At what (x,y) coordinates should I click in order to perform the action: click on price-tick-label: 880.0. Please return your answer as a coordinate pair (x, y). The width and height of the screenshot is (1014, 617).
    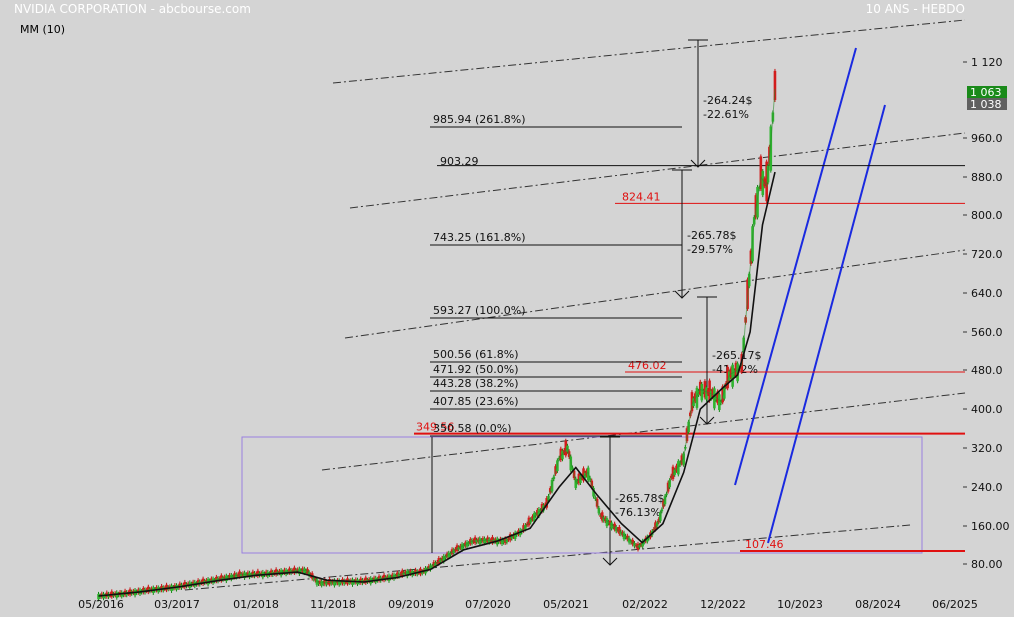
    Looking at the image, I should click on (987, 177).